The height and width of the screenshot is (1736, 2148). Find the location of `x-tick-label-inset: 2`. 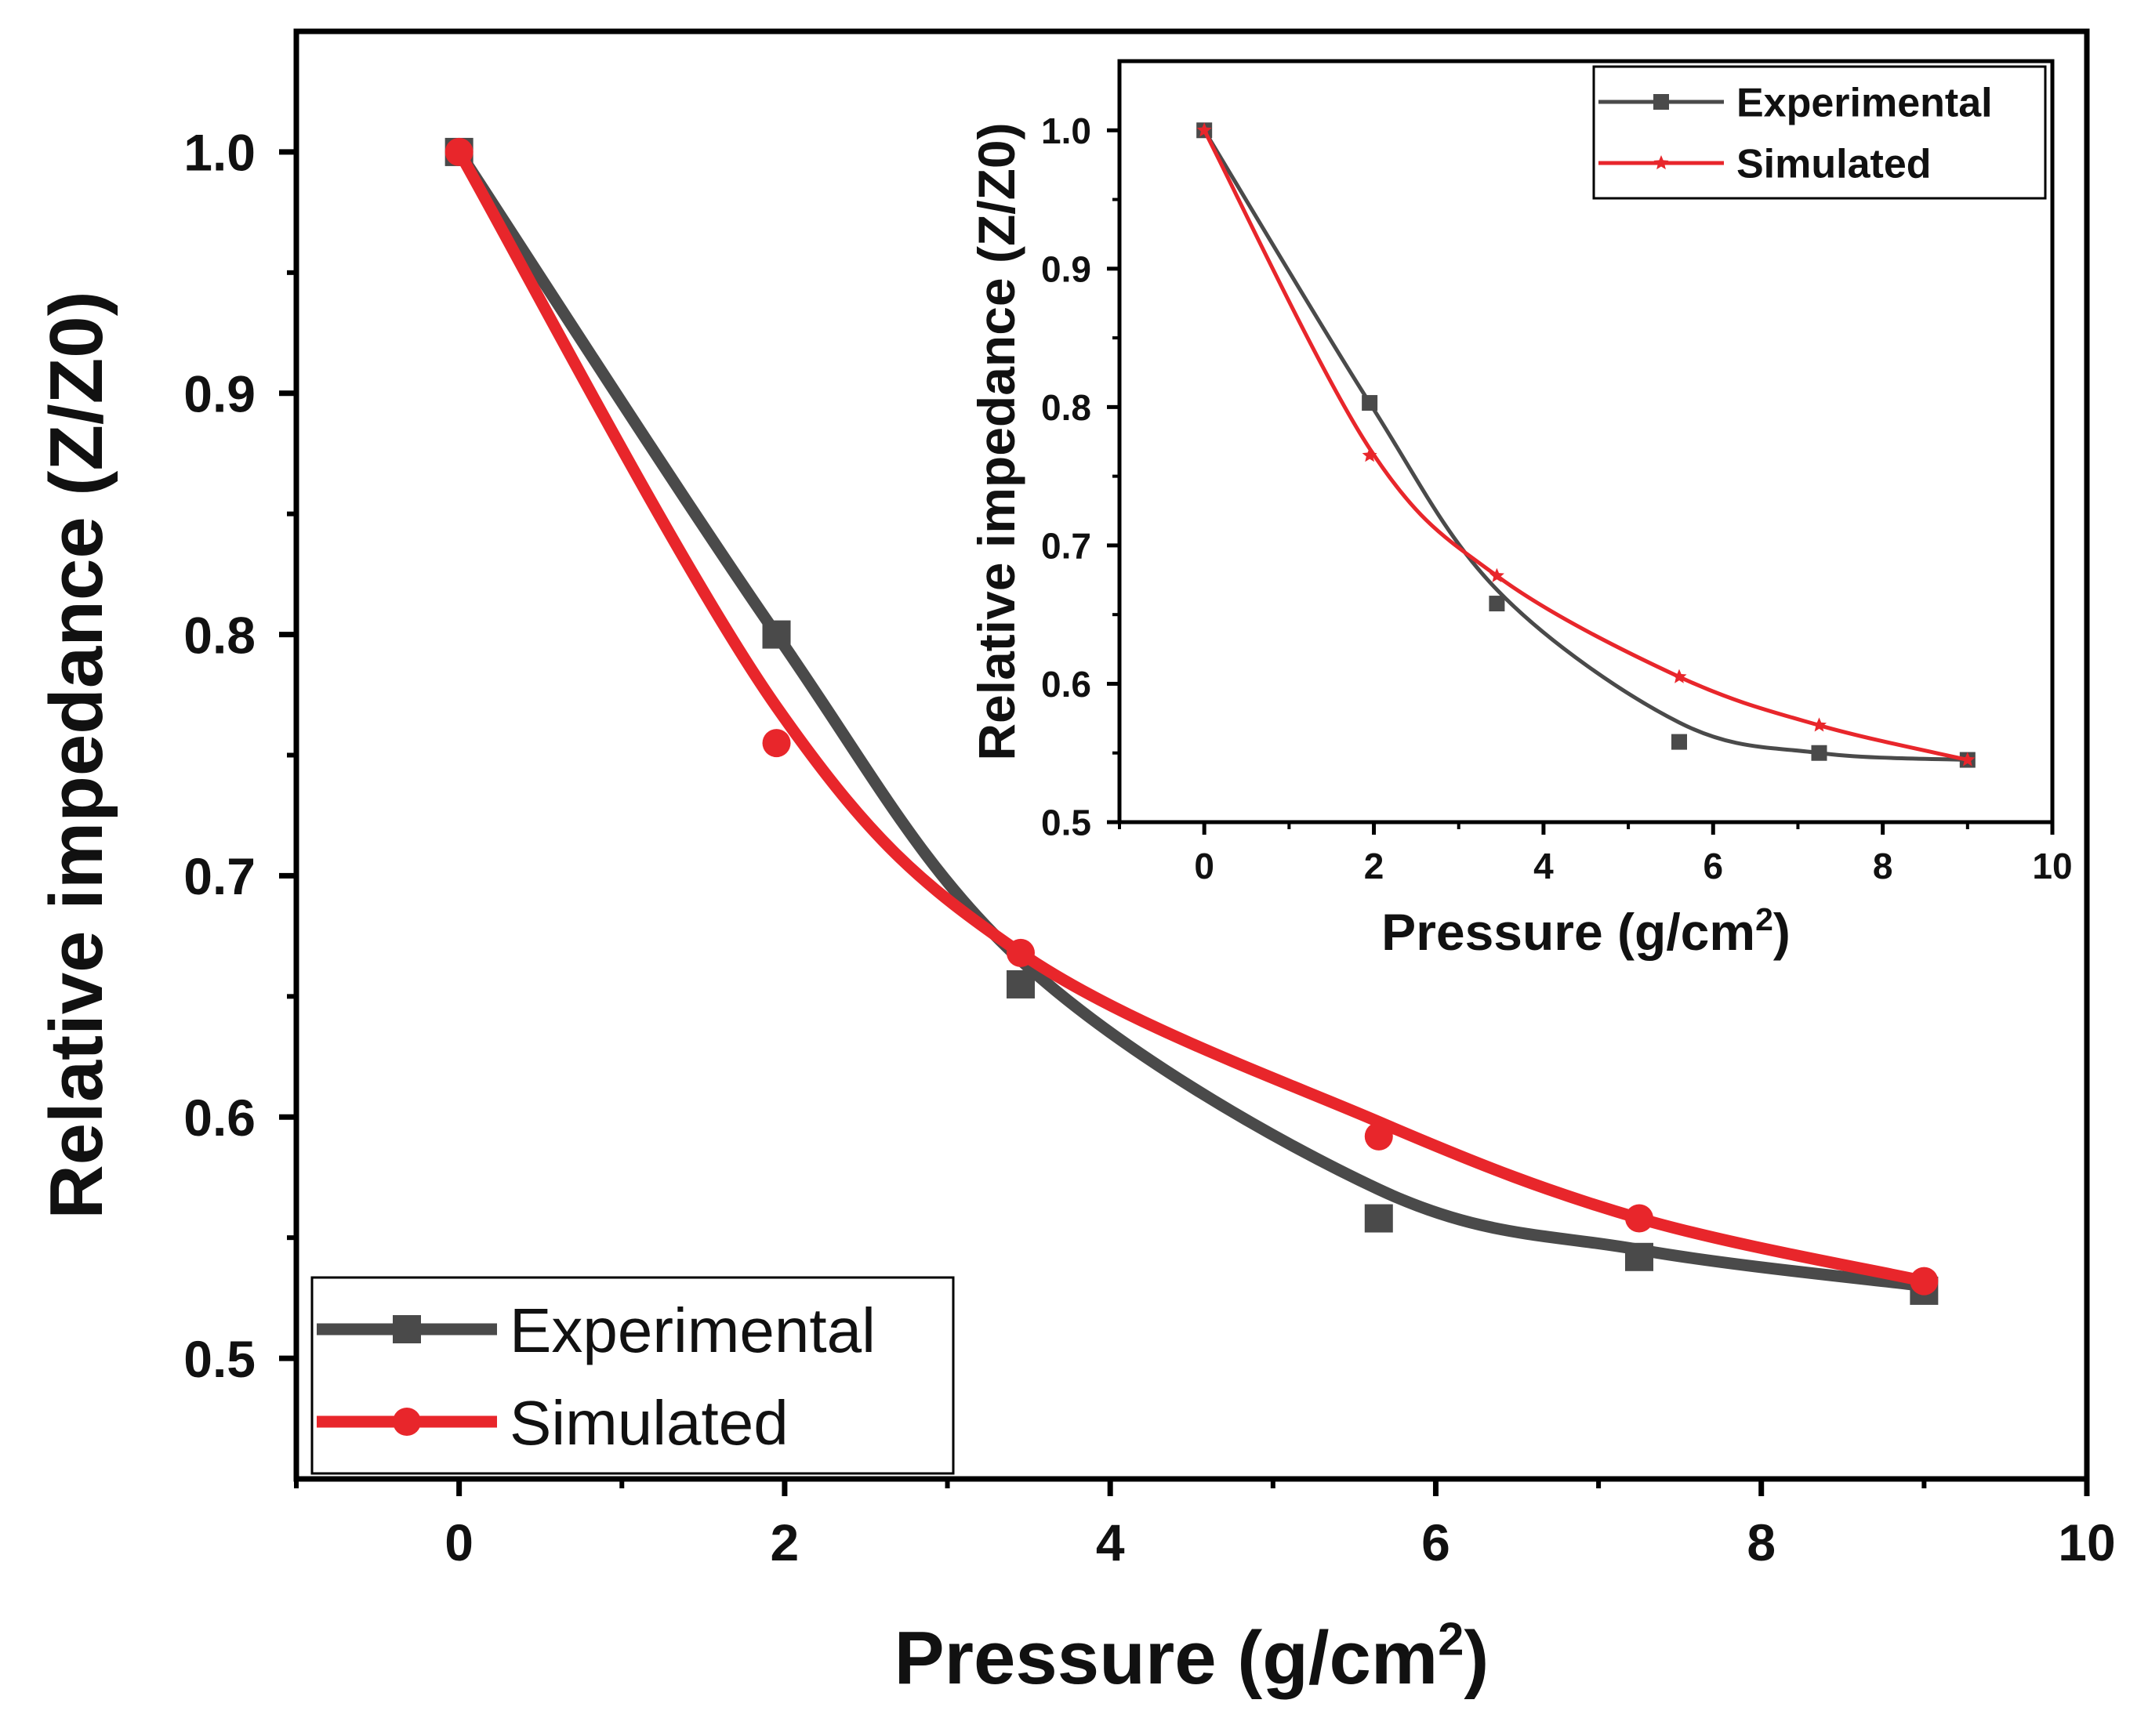

x-tick-label-inset: 2 is located at coordinates (1374, 866).